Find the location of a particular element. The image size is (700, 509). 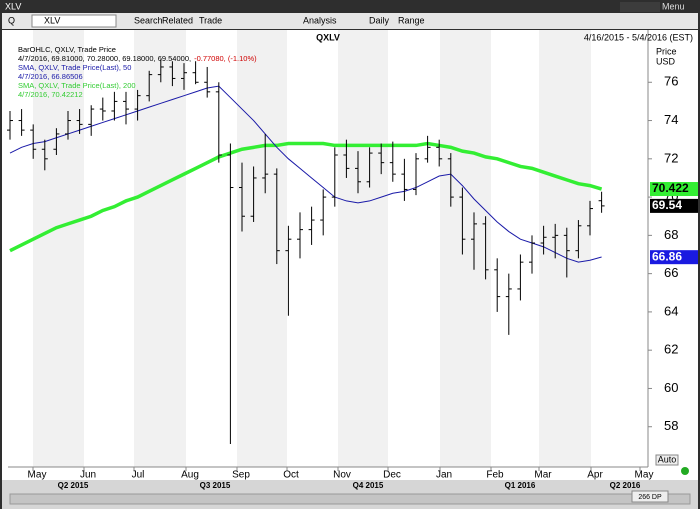

x-tick-label: Sep is located at coordinates (241, 475).